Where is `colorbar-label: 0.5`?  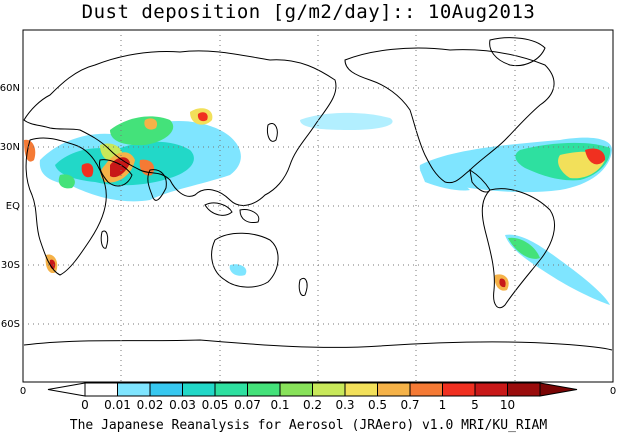 colorbar-label: 0.5 is located at coordinates (377, 405).